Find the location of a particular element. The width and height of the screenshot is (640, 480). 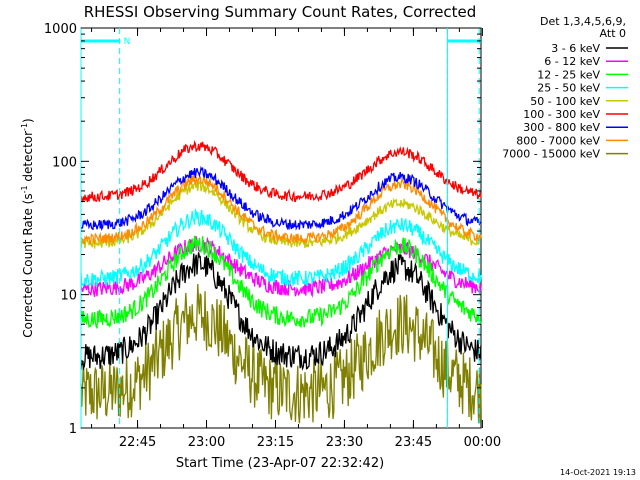

legend-label: 3 - 6 keV is located at coordinates (575, 48).